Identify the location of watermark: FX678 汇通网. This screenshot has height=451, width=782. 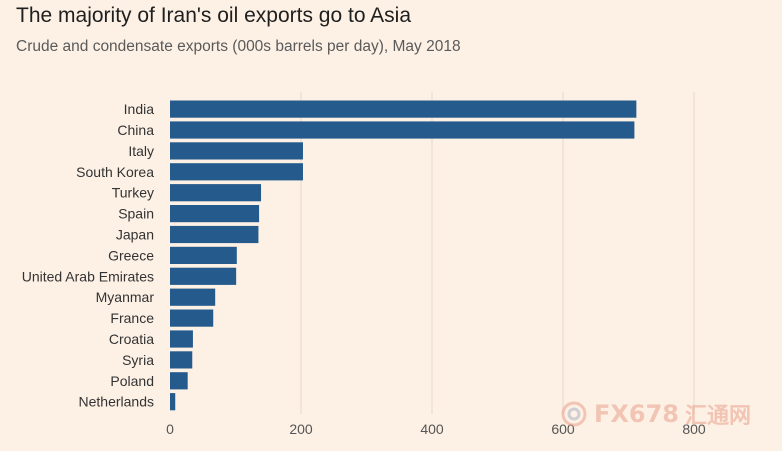
(655, 414).